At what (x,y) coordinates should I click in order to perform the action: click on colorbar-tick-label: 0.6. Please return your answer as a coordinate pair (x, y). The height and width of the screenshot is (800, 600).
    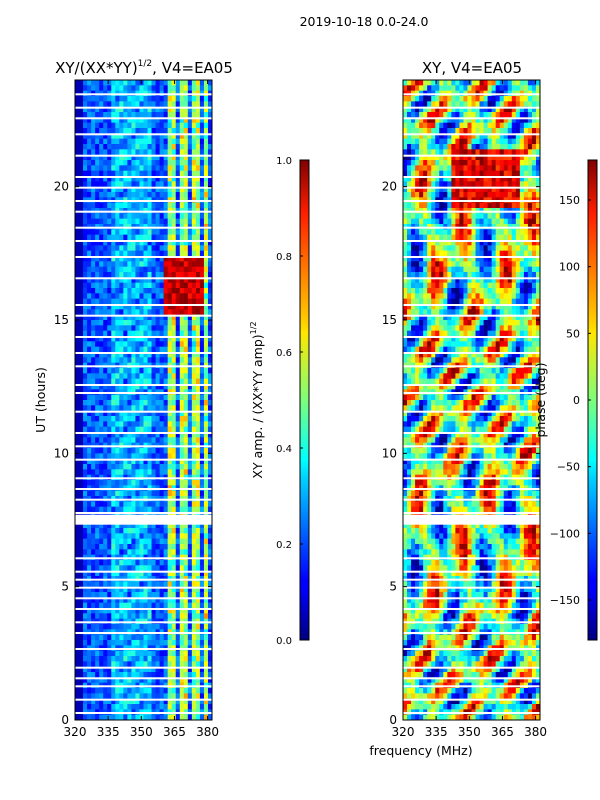
    Looking at the image, I should click on (284, 353).